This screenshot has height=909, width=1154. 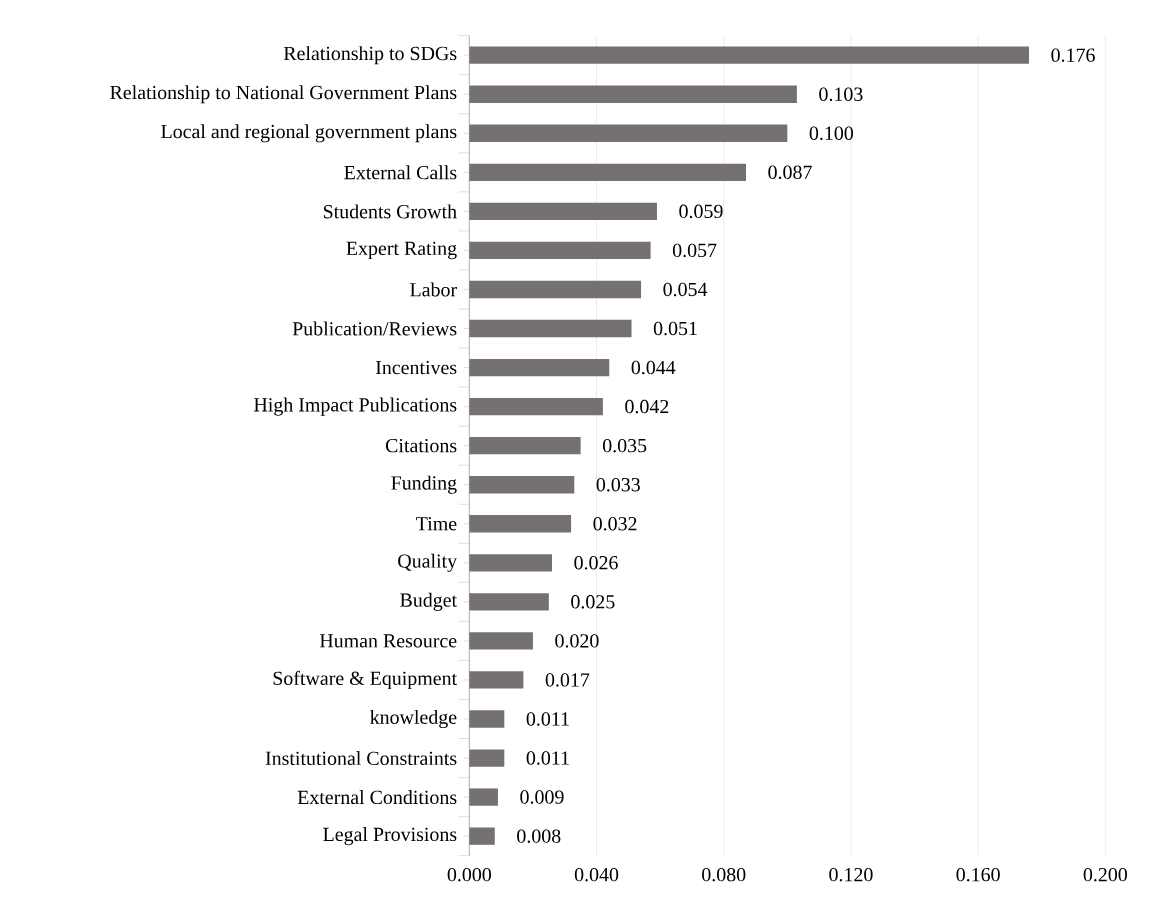 I want to click on data-label: 0.035, so click(x=624, y=445).